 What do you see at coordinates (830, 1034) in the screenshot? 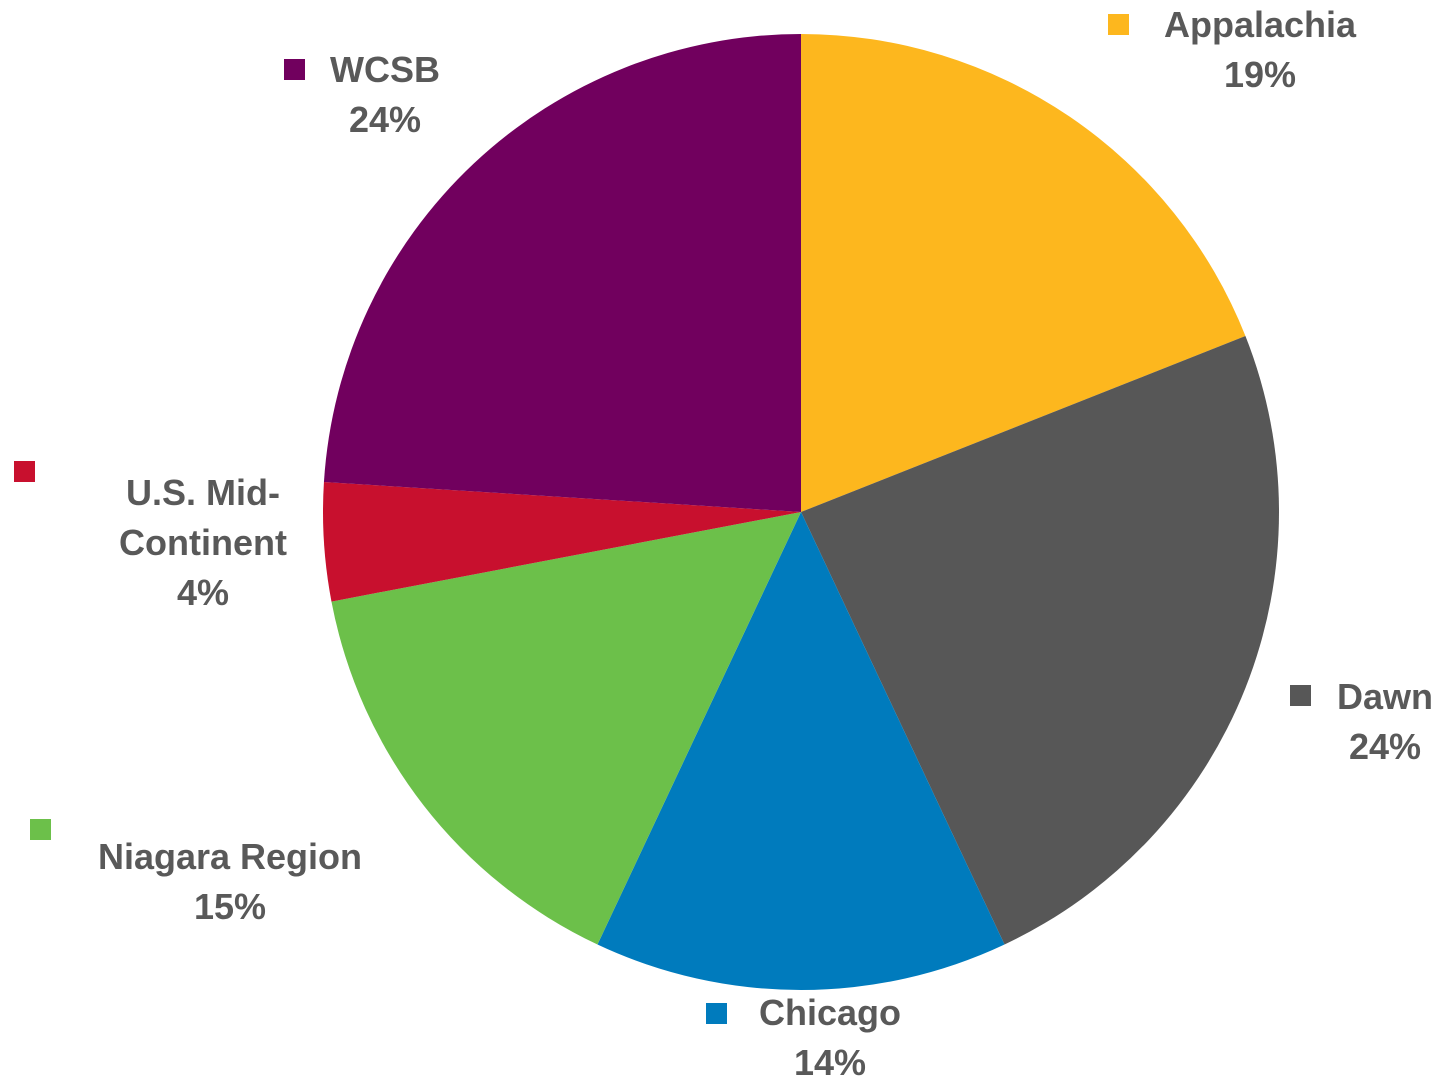
I see `slice-label: Chicago 14%` at bounding box center [830, 1034].